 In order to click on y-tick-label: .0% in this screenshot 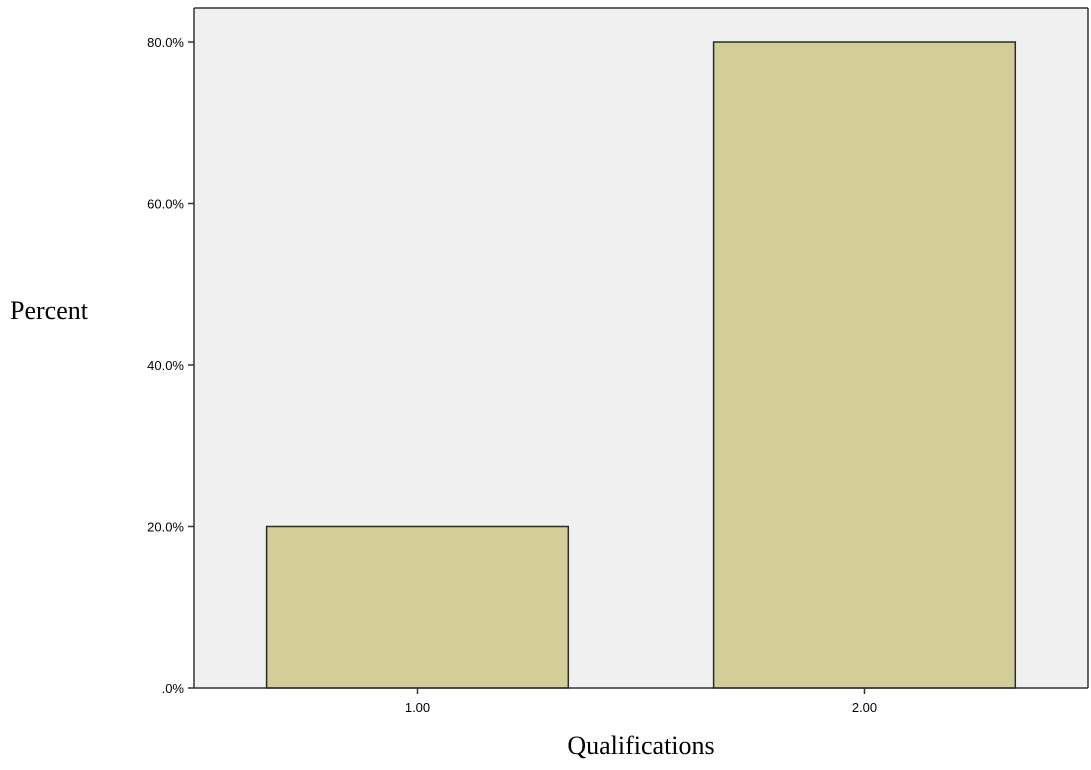, I will do `click(173, 688)`.